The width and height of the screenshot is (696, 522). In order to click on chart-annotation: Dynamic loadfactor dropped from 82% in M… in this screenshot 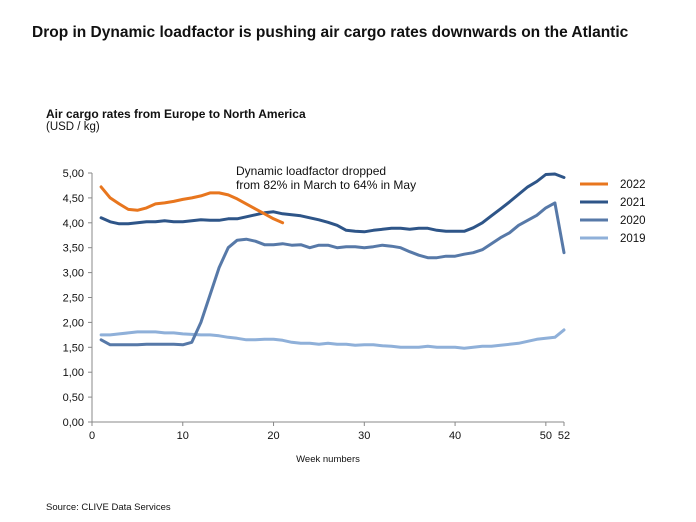, I will do `click(326, 178)`.